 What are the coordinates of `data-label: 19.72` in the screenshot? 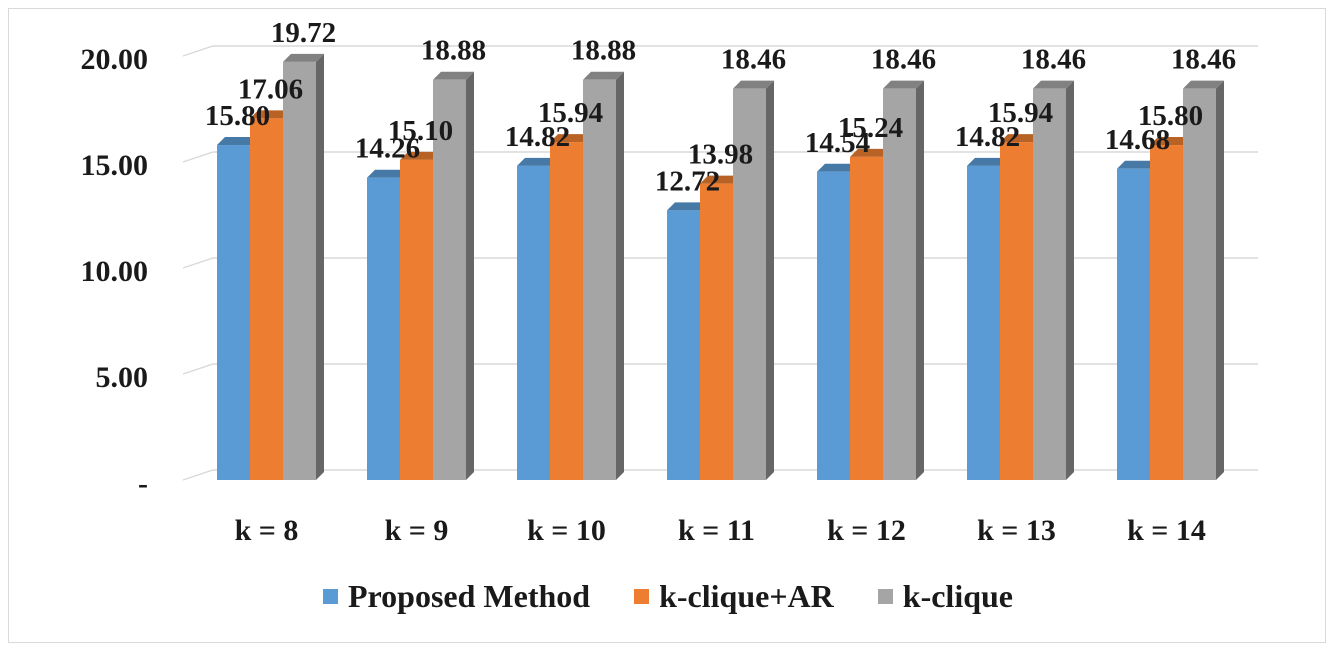 It's located at (303, 33).